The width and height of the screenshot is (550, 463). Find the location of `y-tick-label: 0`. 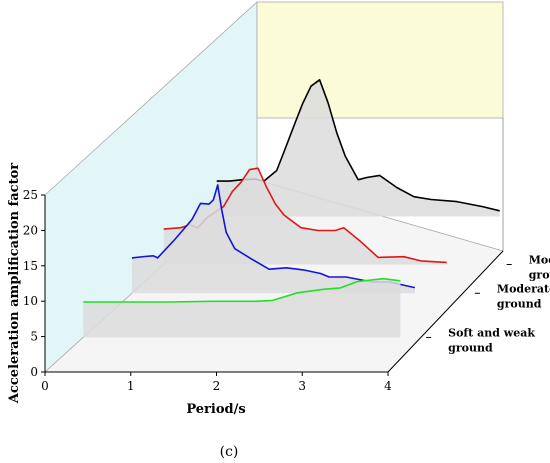

y-tick-label: 0 is located at coordinates (34, 372).